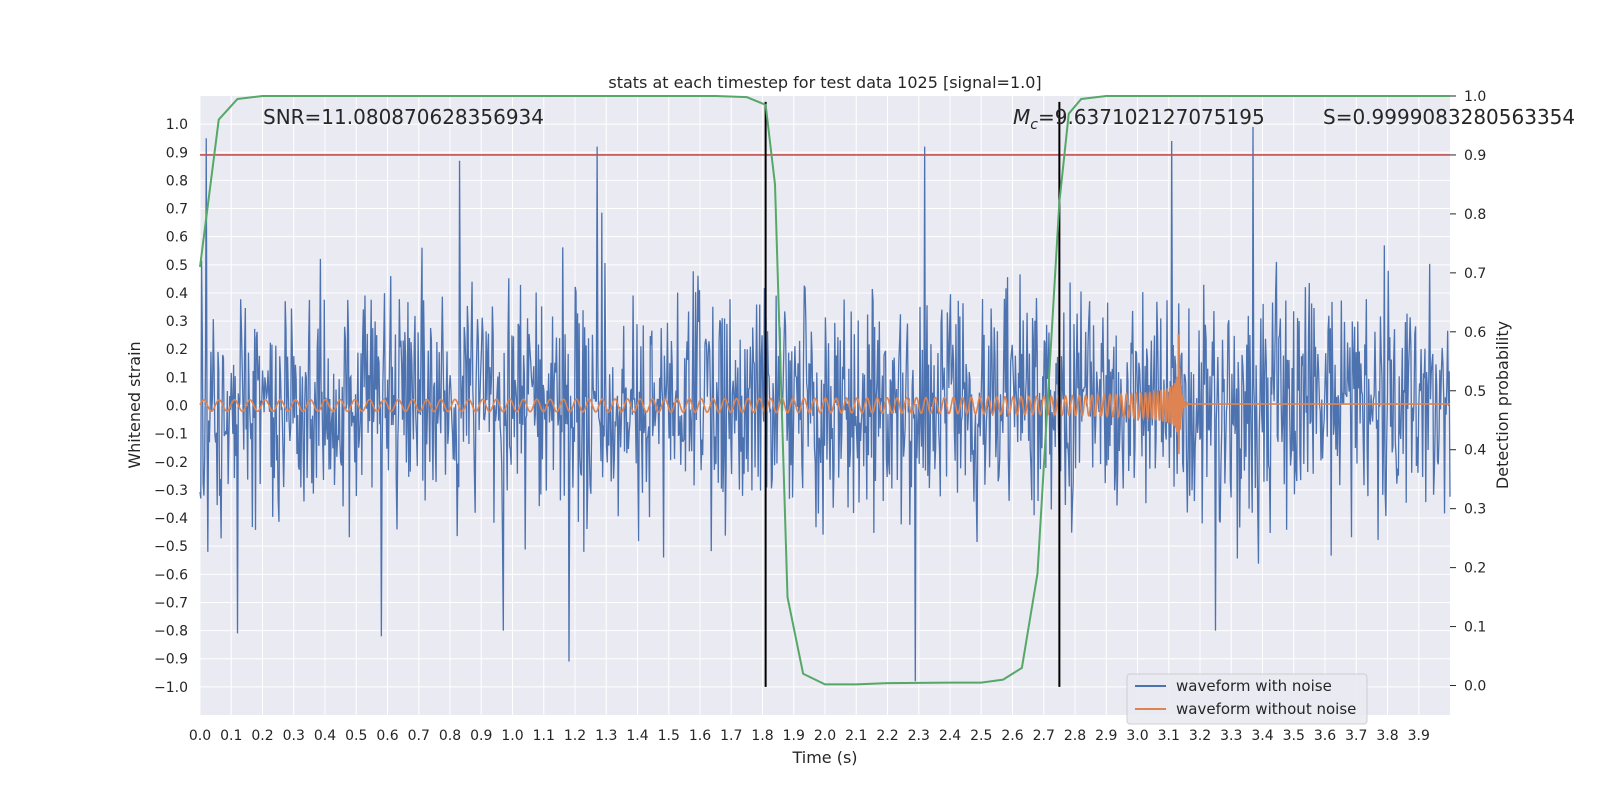  I want to click on y2-tick-label: 1.0, so click(1475, 97).